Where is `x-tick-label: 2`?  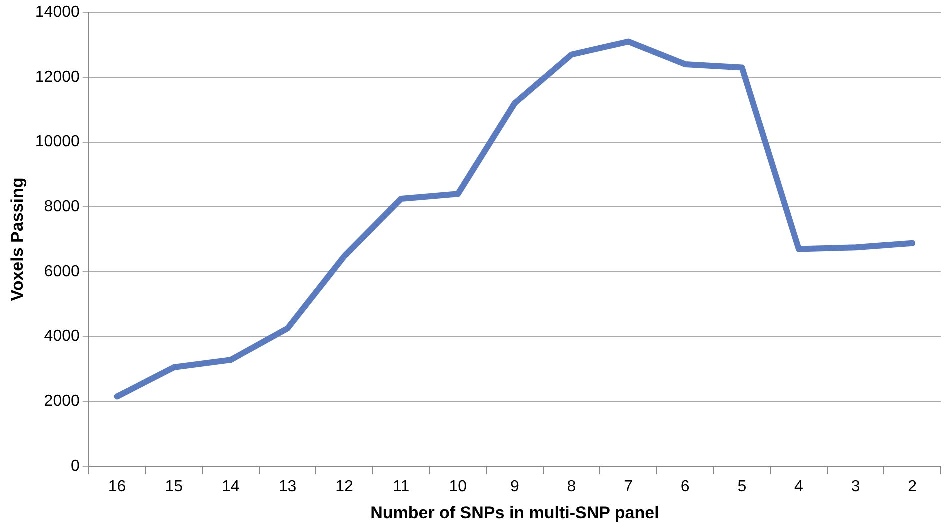
x-tick-label: 2 is located at coordinates (913, 487).